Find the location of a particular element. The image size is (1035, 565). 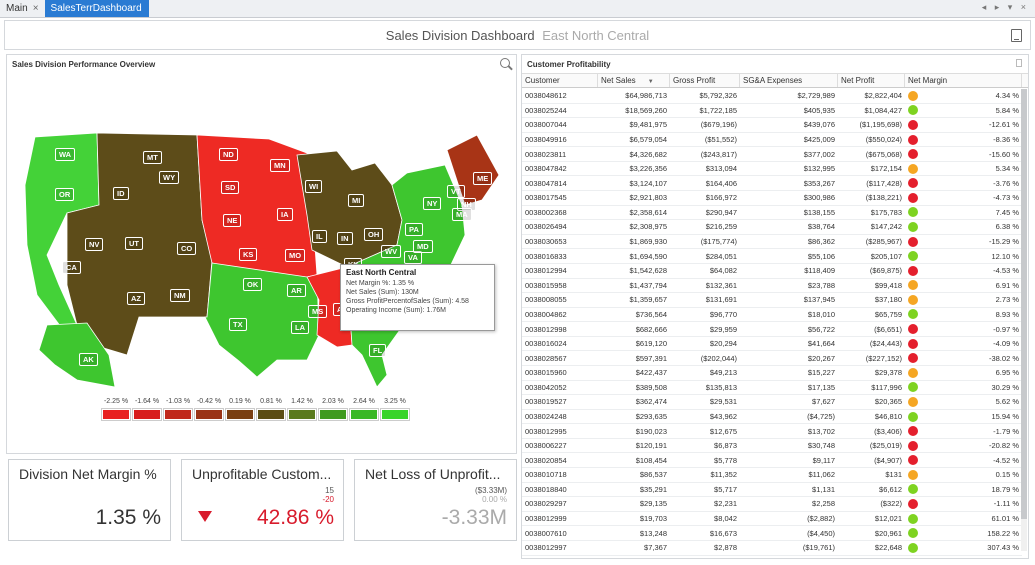

state-label-wa: WA is located at coordinates (65, 154).